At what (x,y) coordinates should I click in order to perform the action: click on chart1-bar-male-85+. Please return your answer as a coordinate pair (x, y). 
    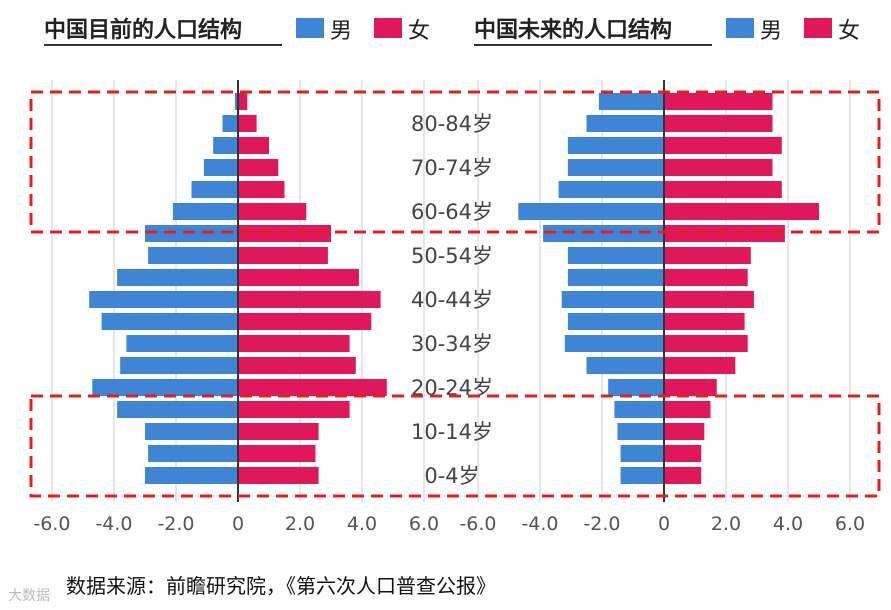
    Looking at the image, I should click on (236, 101).